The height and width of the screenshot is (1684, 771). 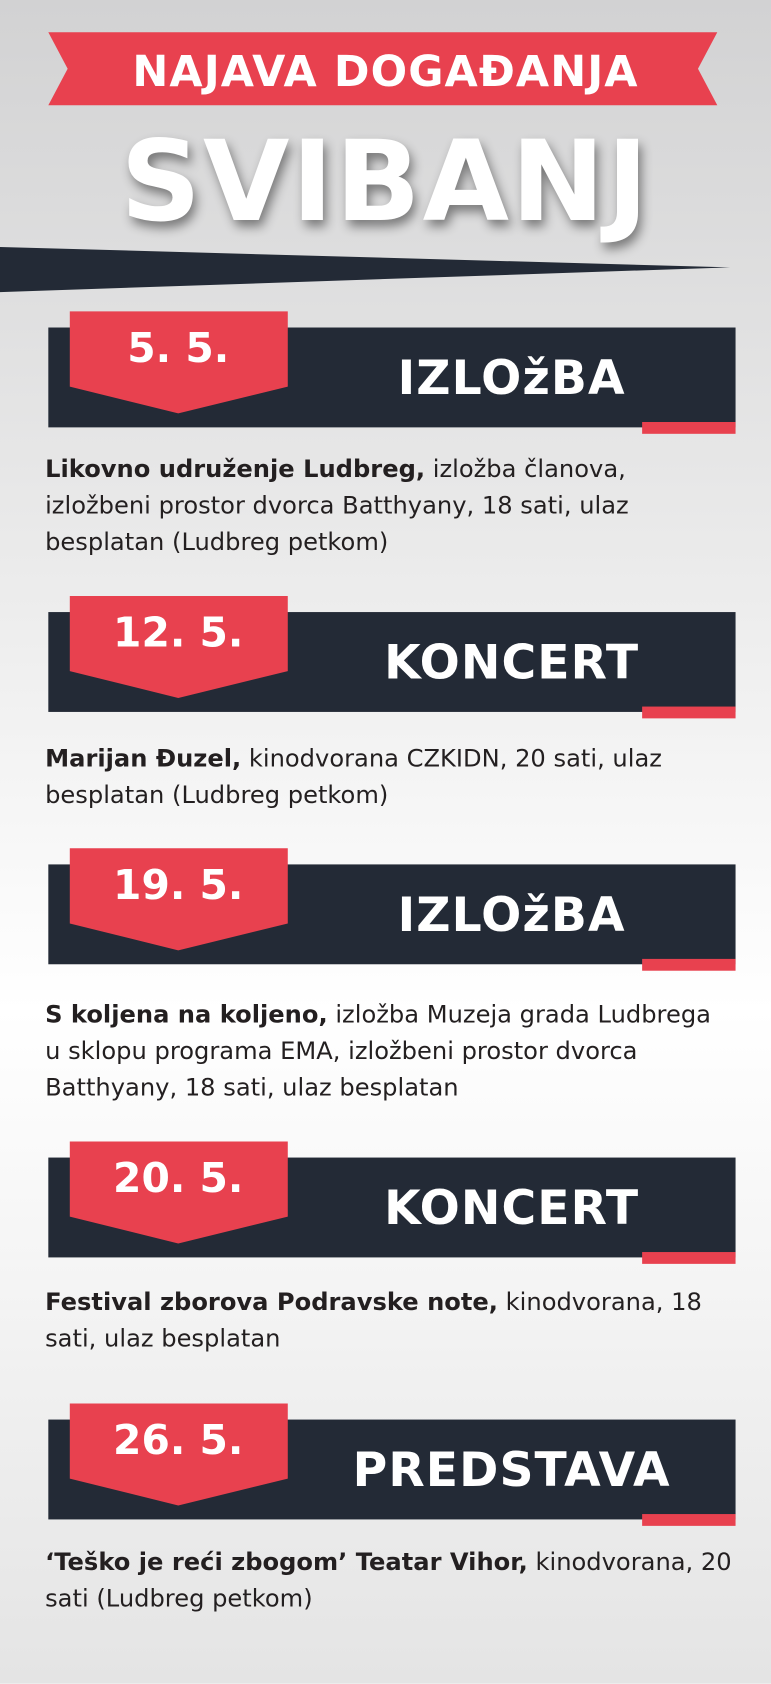 I want to click on header-ribbon, so click(x=383, y=69).